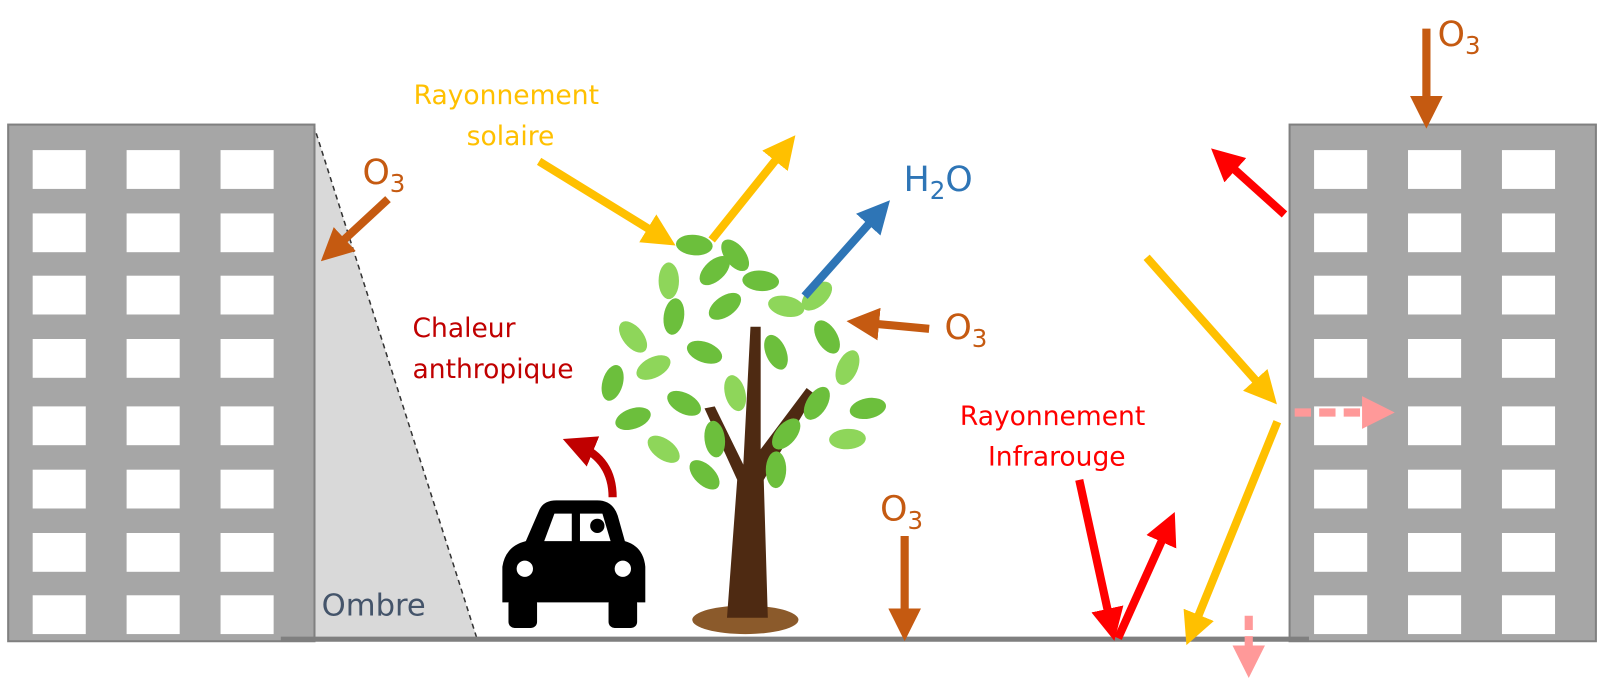 Image resolution: width=1601 pixels, height=678 pixels. I want to click on car, so click(574, 564).